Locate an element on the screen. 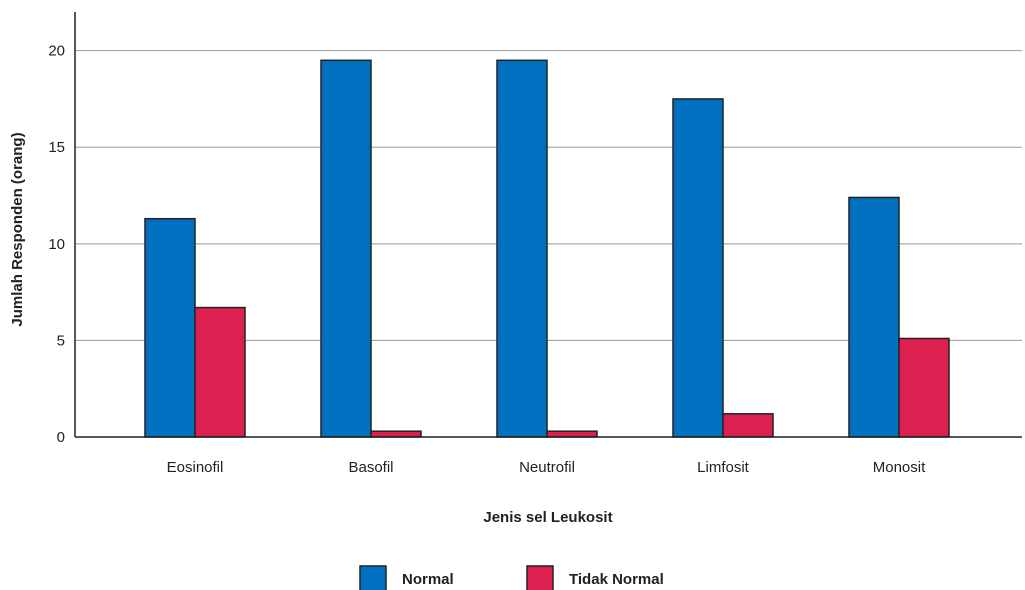 The image size is (1025, 590). bar-normal-basofil is located at coordinates (346, 248).